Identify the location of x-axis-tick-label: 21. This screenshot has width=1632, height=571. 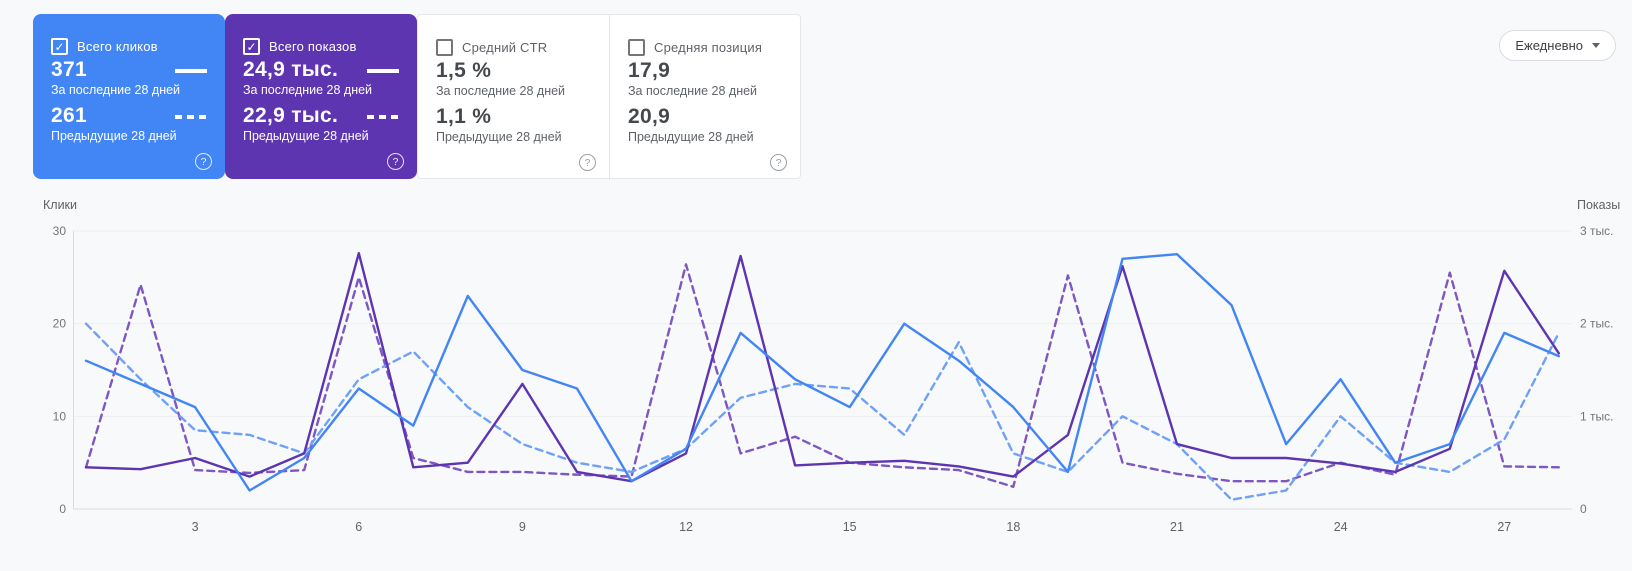
(1177, 527).